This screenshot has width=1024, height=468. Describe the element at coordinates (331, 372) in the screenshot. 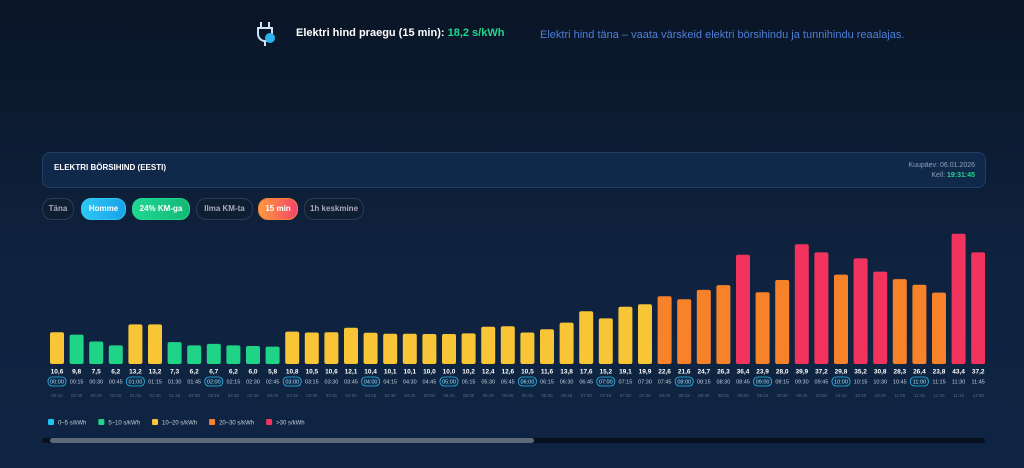

I see `value-label: 10,6` at that location.